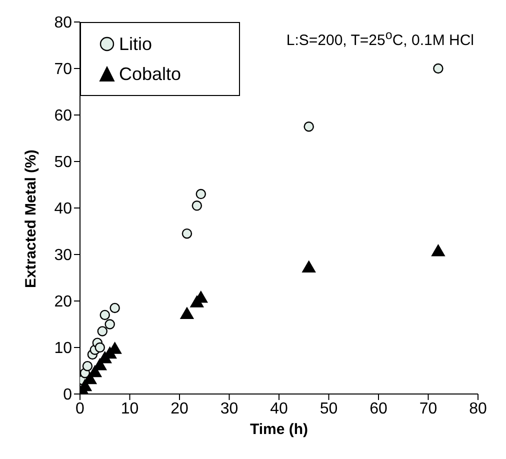 The width and height of the screenshot is (506, 459). I want to click on y-tick-label: 40, so click(63, 209).